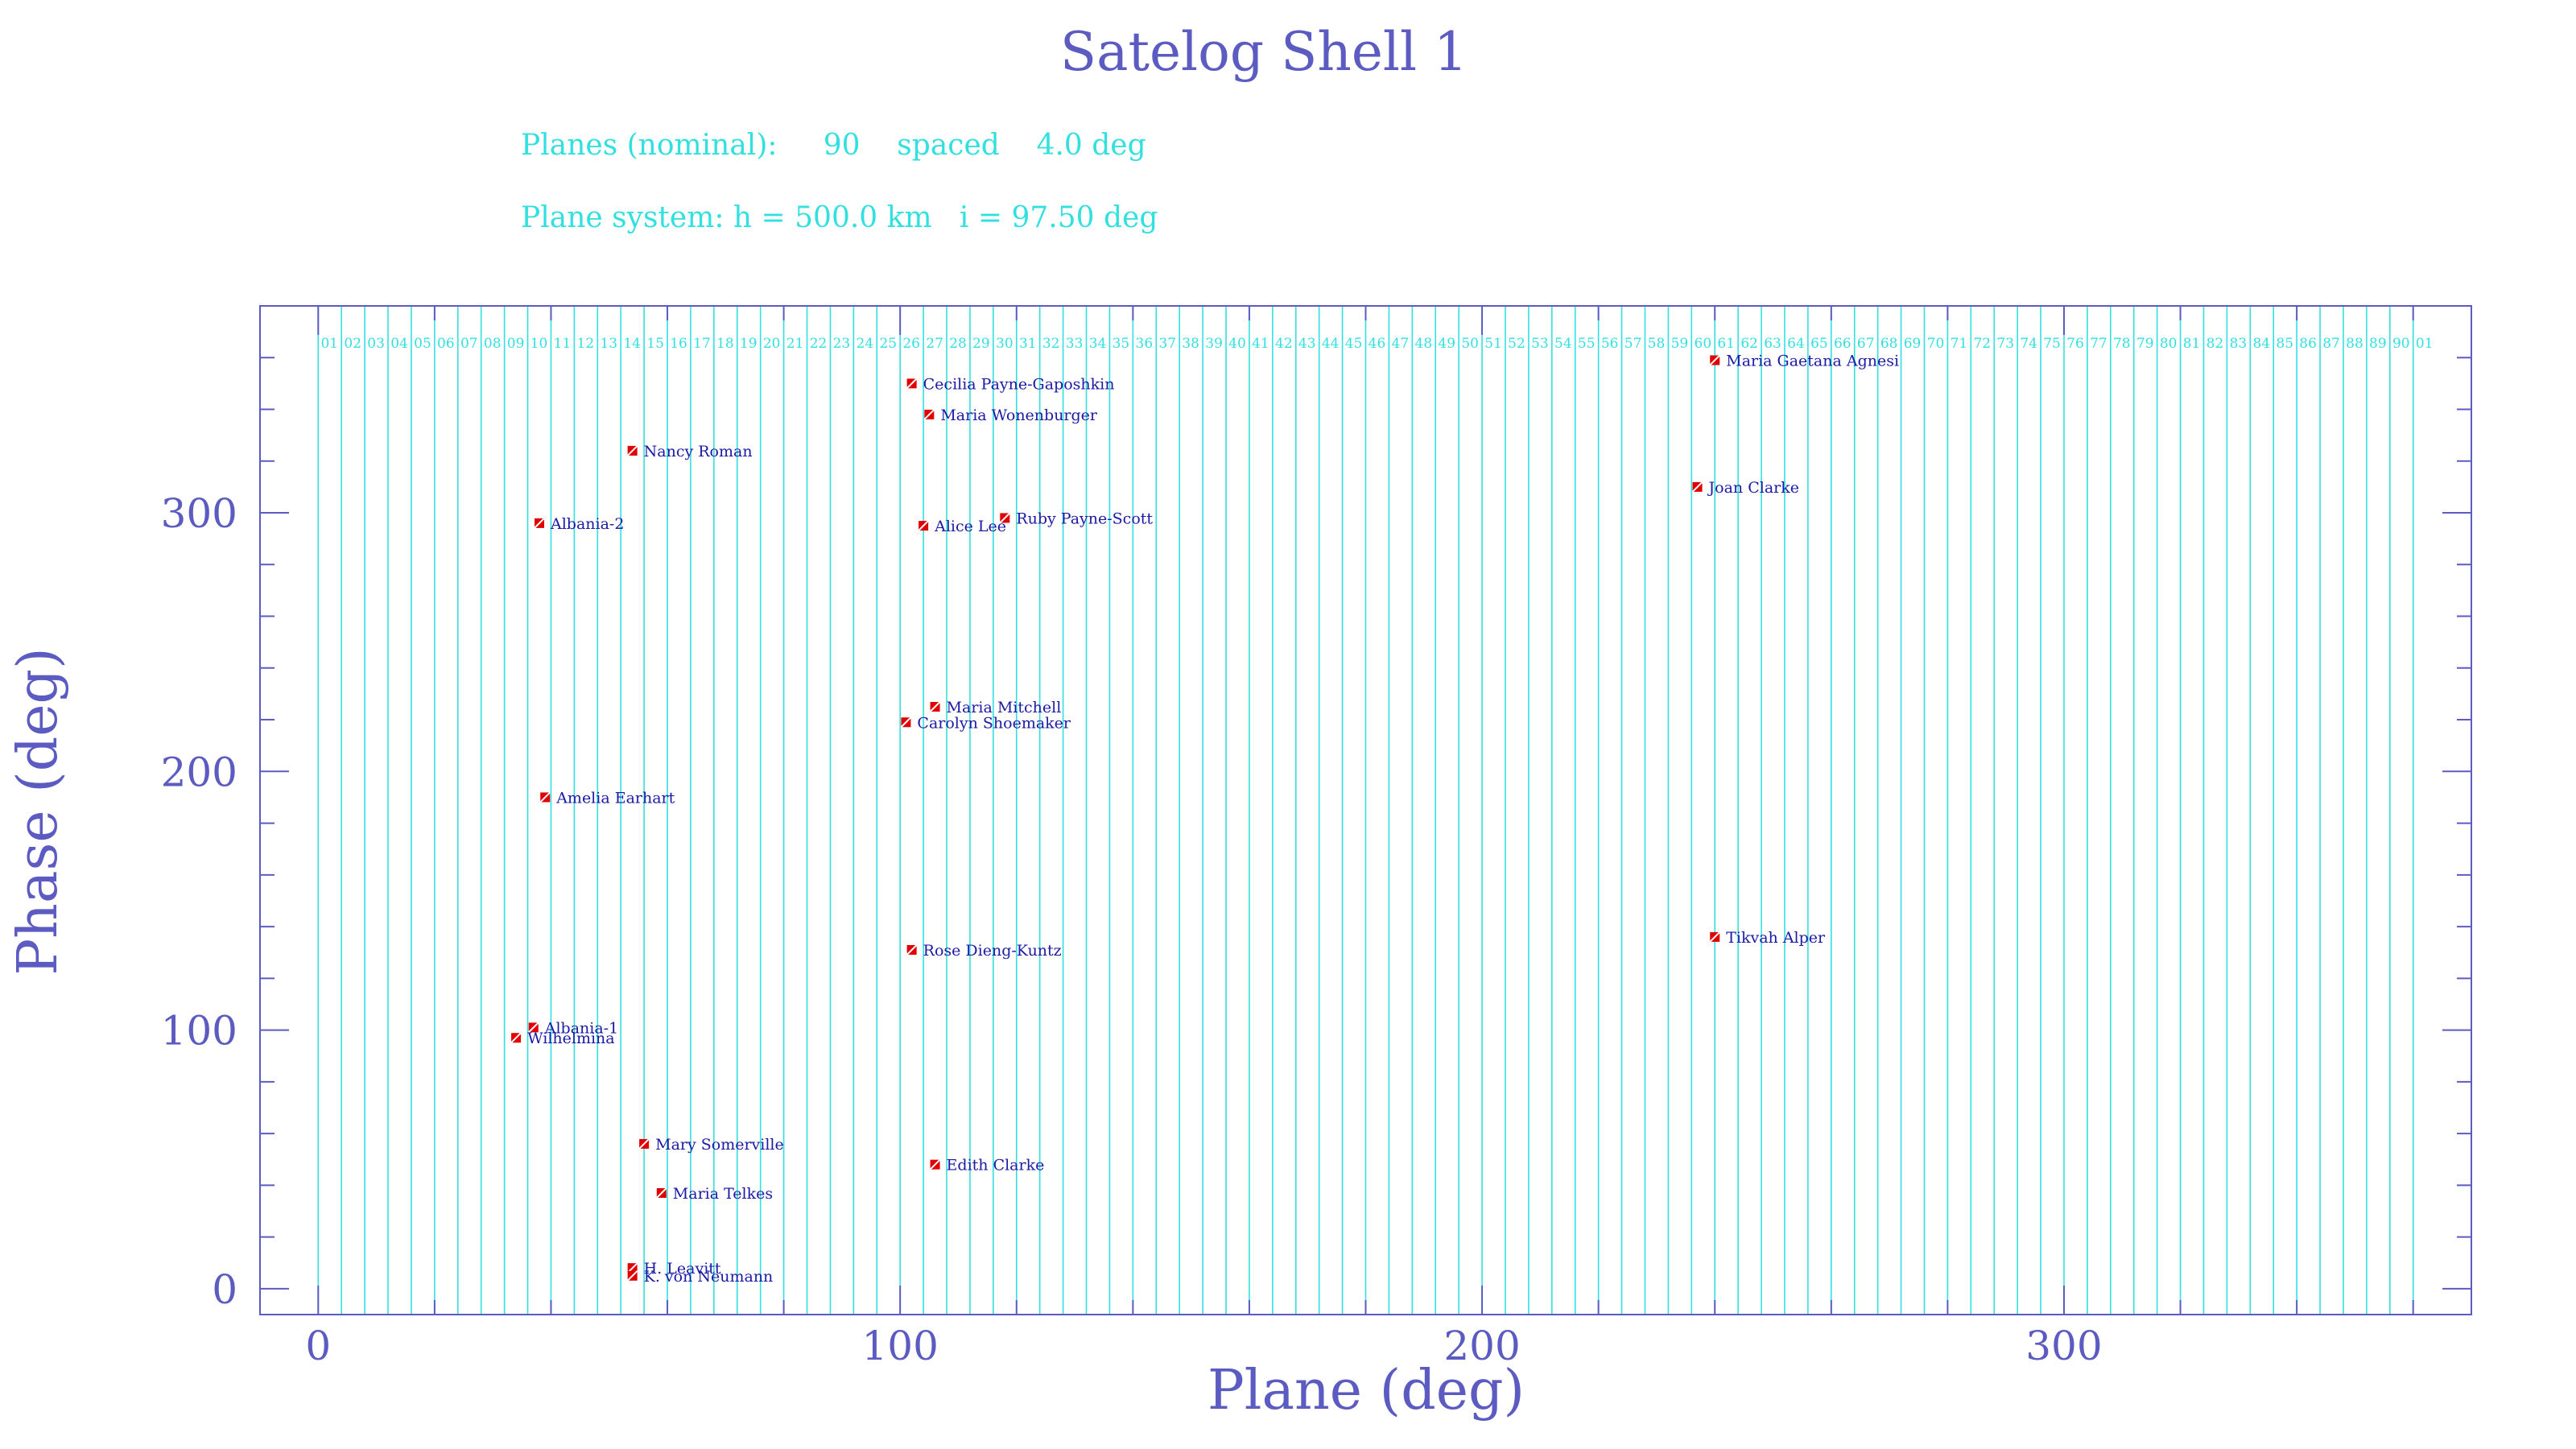 The height and width of the screenshot is (1449, 2576). Describe the element at coordinates (352, 344) in the screenshot. I see `plane-label: 02` at that location.